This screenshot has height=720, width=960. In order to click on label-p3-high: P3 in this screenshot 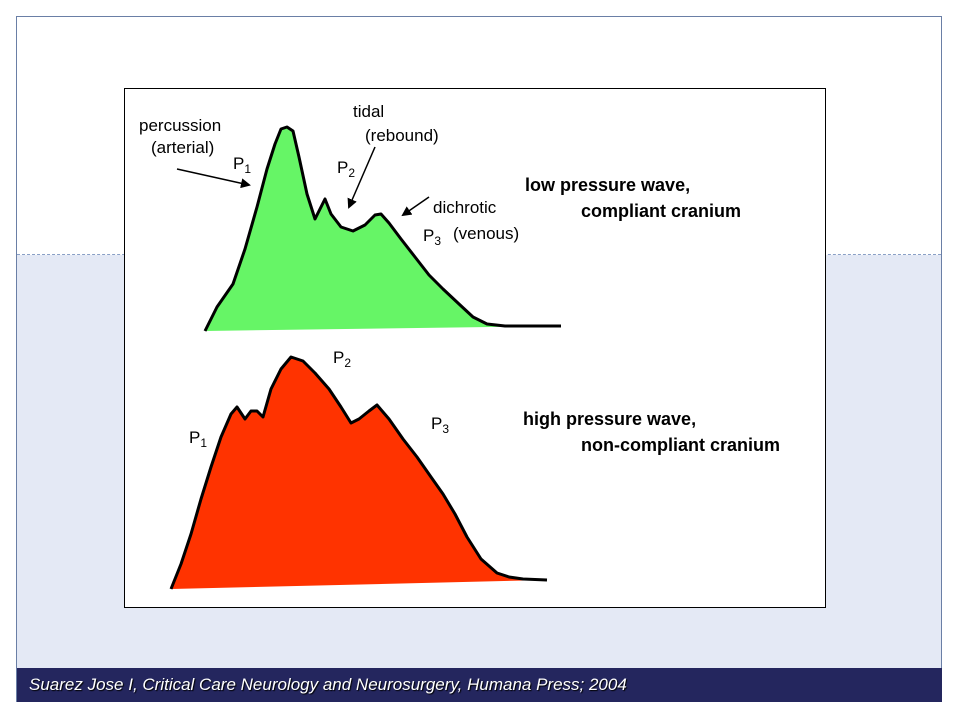, I will do `click(440, 425)`.